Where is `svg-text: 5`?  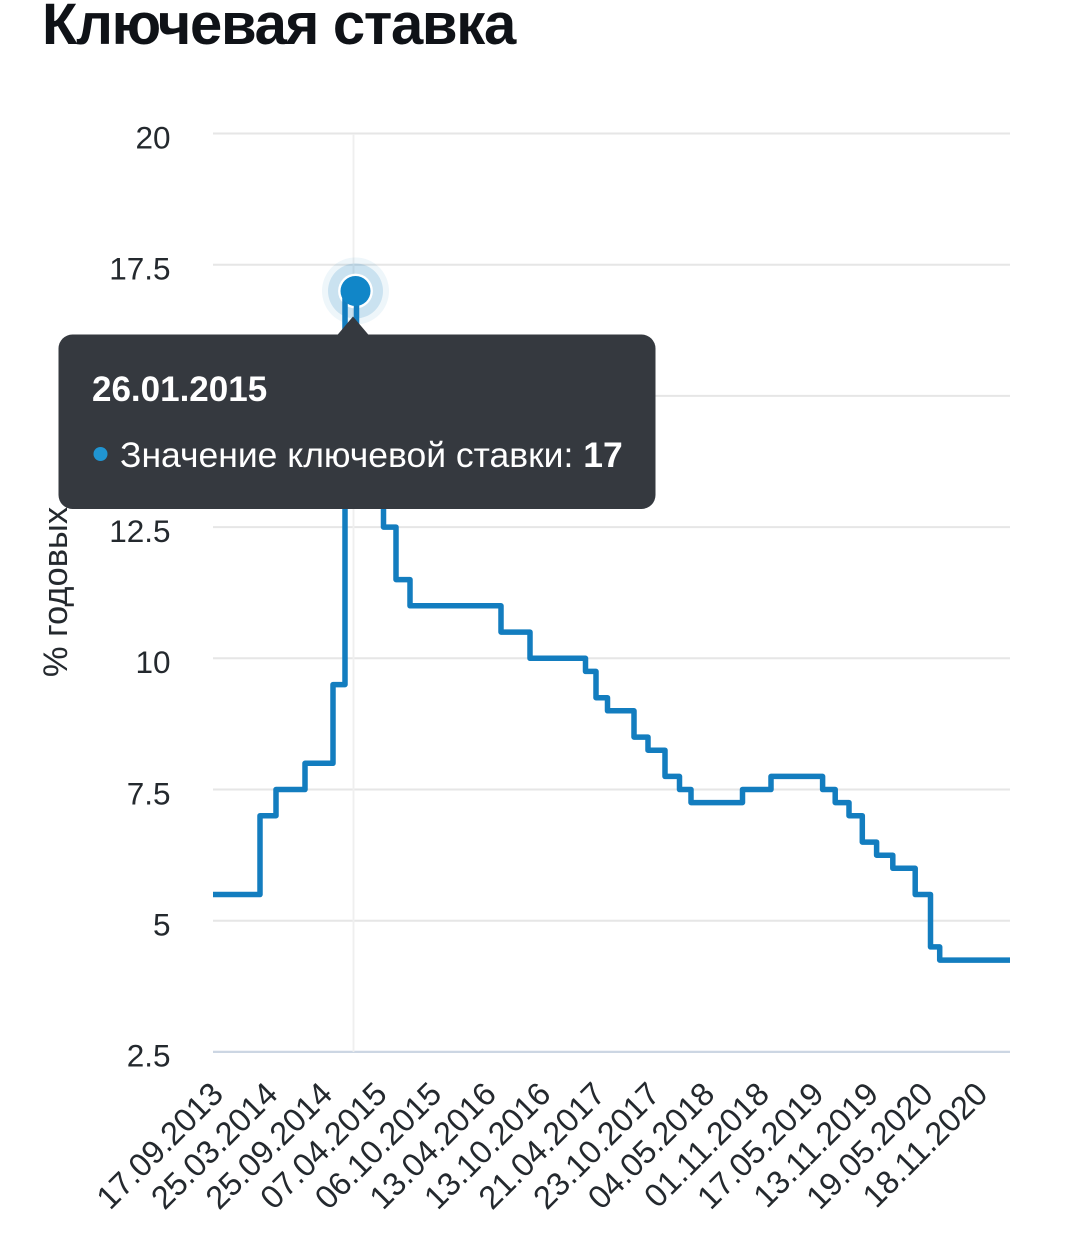
svg-text: 5 is located at coordinates (162, 925).